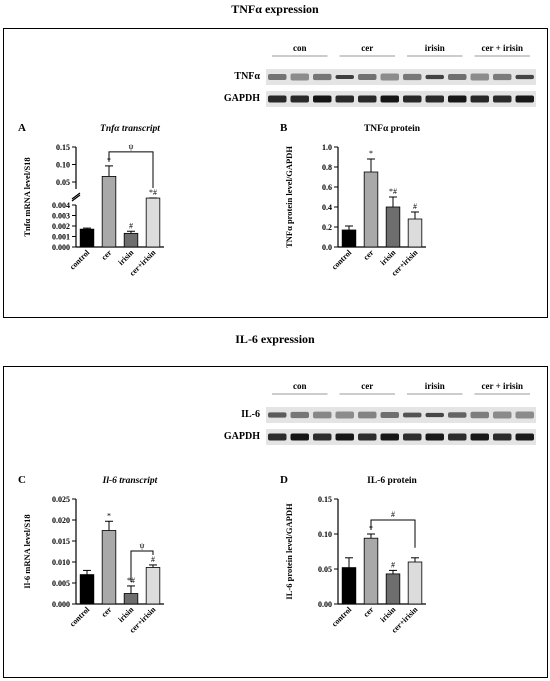 The image size is (550, 681). Describe the element at coordinates (369, 612) in the screenshot. I see `x-tick-label: cer` at that location.